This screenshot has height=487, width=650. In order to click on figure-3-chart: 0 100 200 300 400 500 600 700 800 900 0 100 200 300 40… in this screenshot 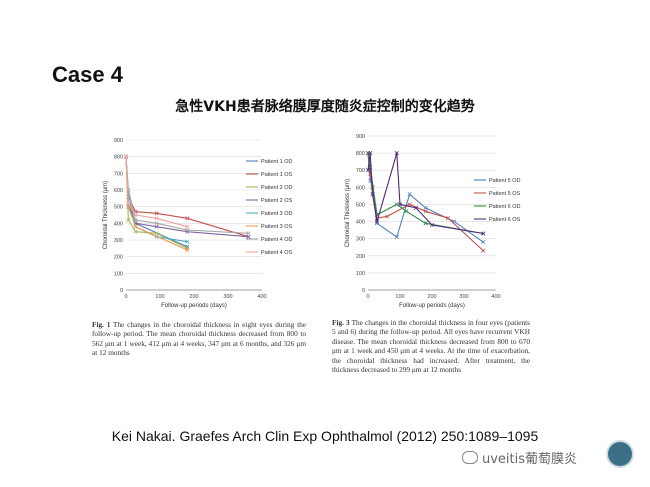, I will do `click(433, 221)`.